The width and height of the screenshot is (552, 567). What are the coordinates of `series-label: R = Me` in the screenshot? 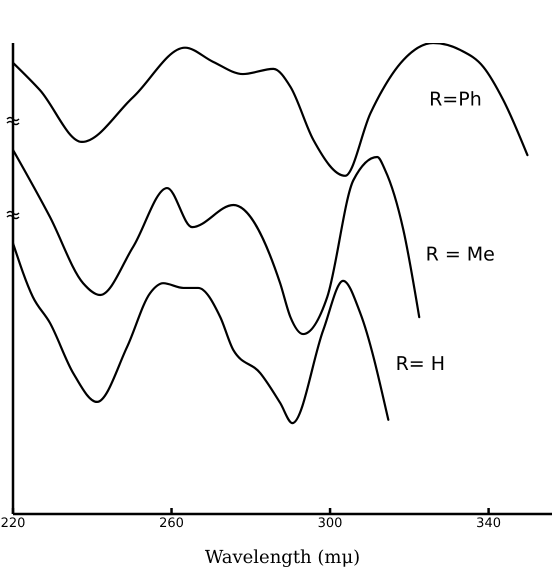 It's located at (460, 254).